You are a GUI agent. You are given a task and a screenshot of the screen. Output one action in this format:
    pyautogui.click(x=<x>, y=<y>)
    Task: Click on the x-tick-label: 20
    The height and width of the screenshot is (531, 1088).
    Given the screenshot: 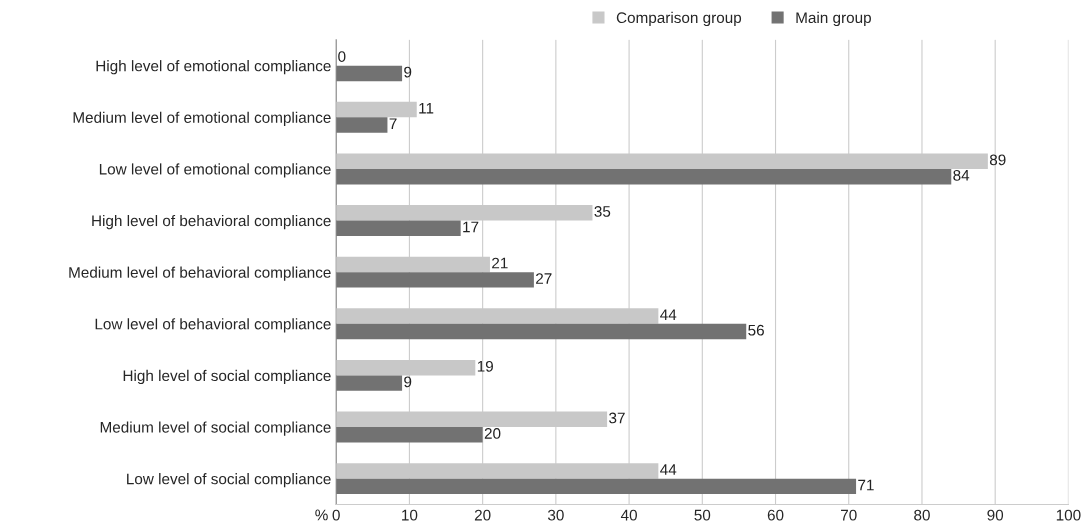 What is the action you would take?
    pyautogui.click(x=482, y=515)
    